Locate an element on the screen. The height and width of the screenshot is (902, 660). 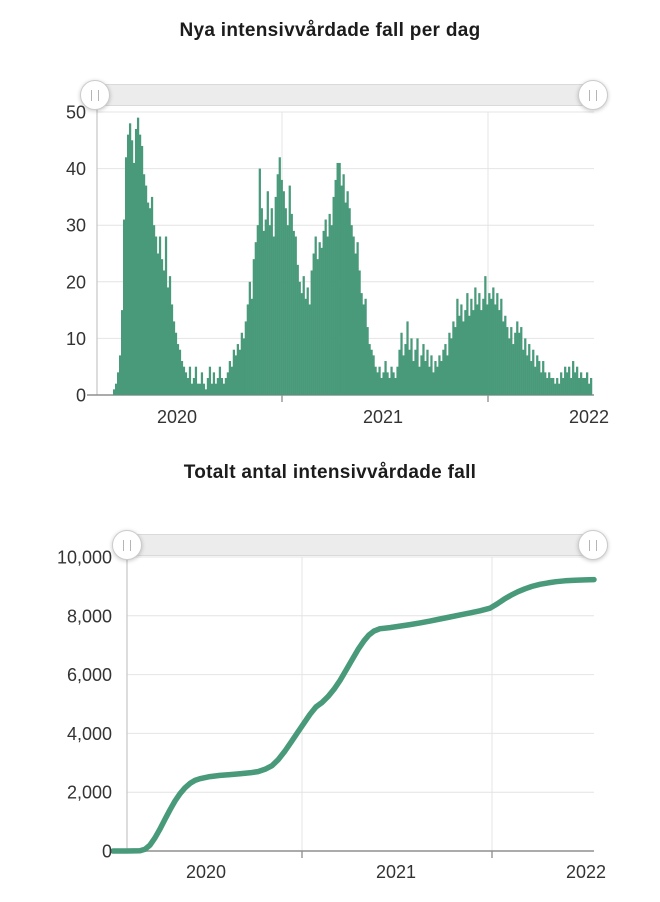
daily-range-slider-track is located at coordinates (351, 95).